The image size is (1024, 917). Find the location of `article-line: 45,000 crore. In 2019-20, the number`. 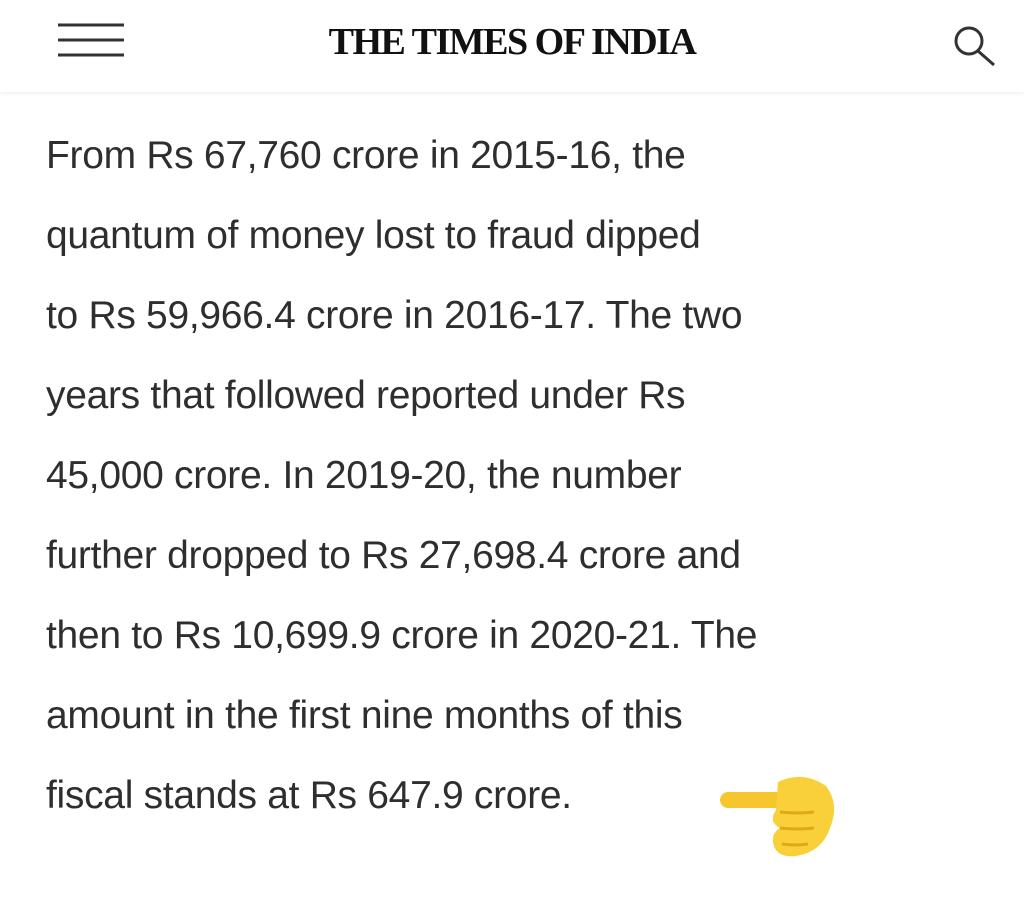

article-line: 45,000 crore. In 2019-20, the number is located at coordinates (364, 475).